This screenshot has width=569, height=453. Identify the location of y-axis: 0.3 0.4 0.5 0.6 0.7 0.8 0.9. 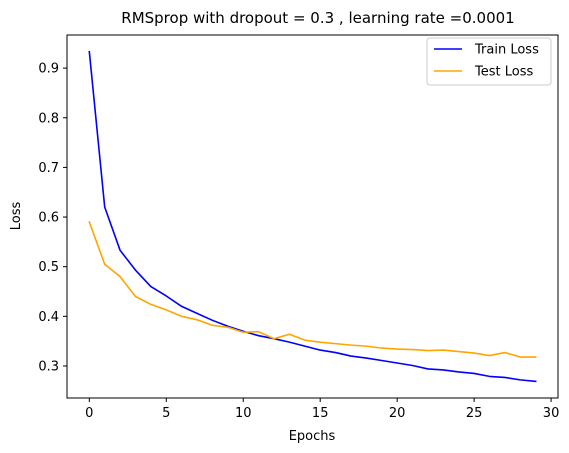
(52, 218).